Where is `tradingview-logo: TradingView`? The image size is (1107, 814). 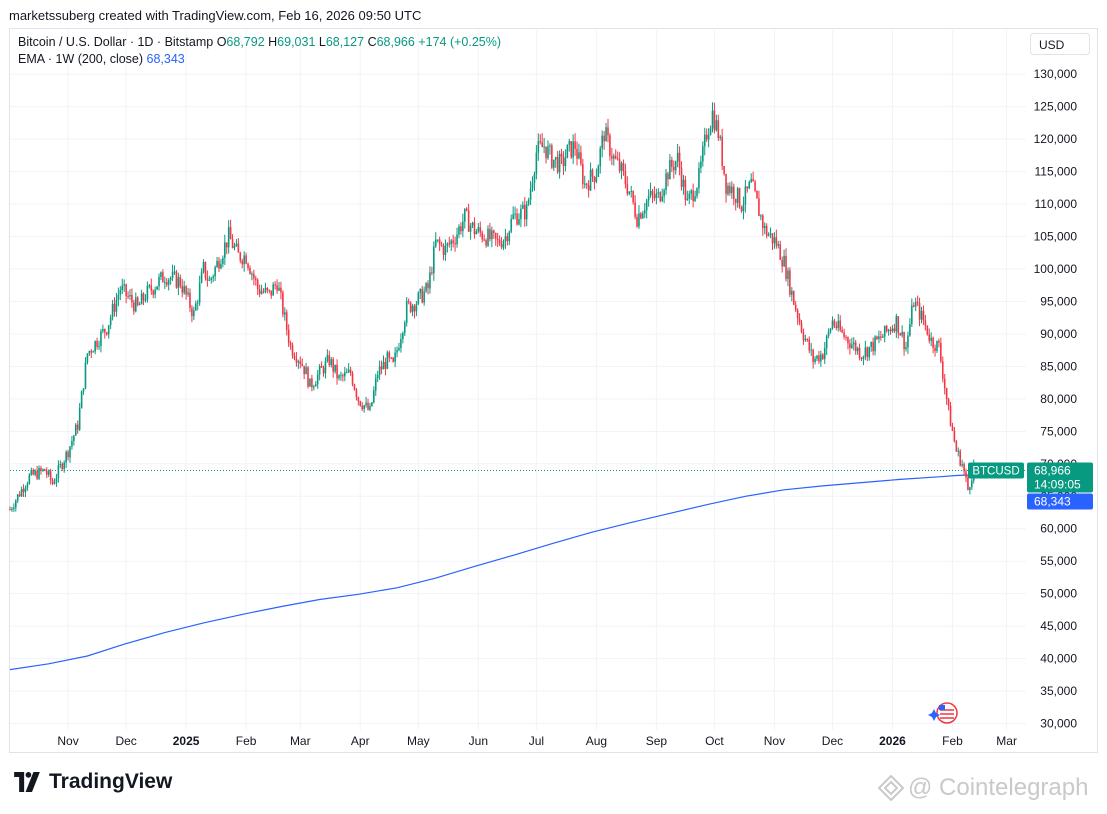
tradingview-logo: TradingView is located at coordinates (91, 782).